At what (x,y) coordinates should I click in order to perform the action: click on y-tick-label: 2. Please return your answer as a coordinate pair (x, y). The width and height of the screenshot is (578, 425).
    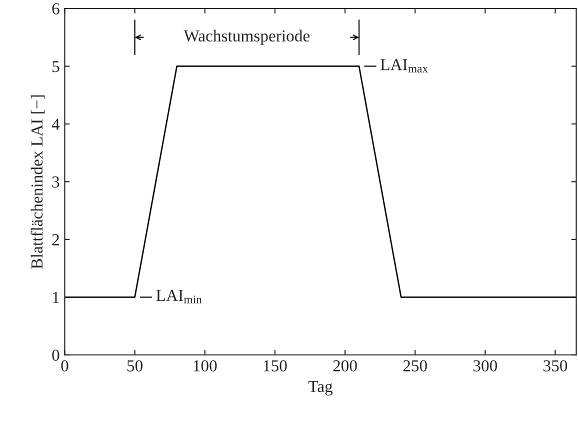
    Looking at the image, I should click on (55, 240).